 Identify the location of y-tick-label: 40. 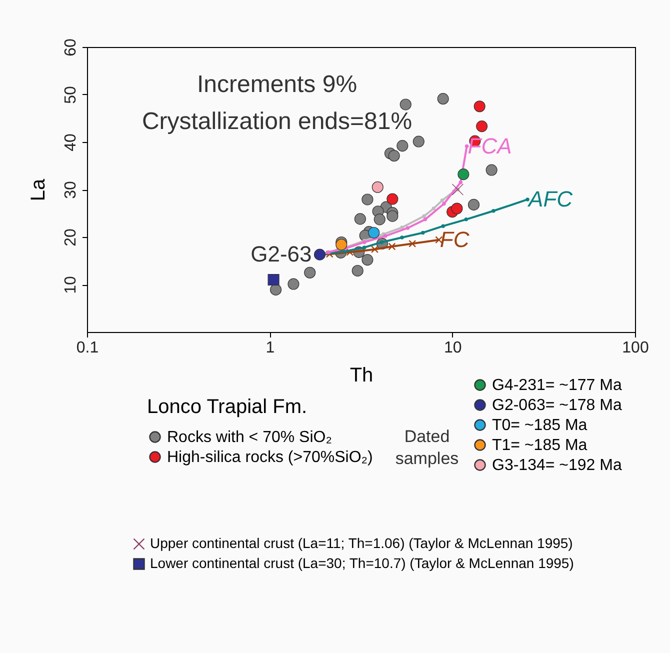
(71, 143).